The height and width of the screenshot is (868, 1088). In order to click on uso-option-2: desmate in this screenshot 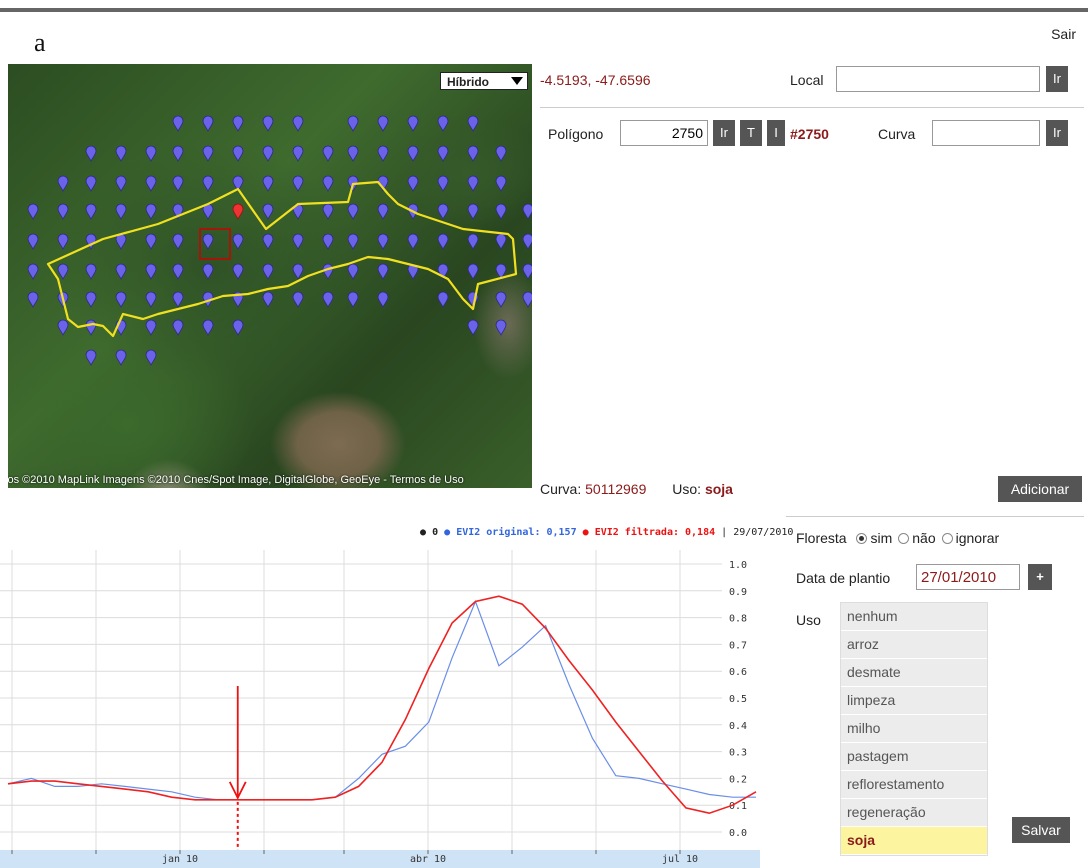, I will do `click(914, 673)`.